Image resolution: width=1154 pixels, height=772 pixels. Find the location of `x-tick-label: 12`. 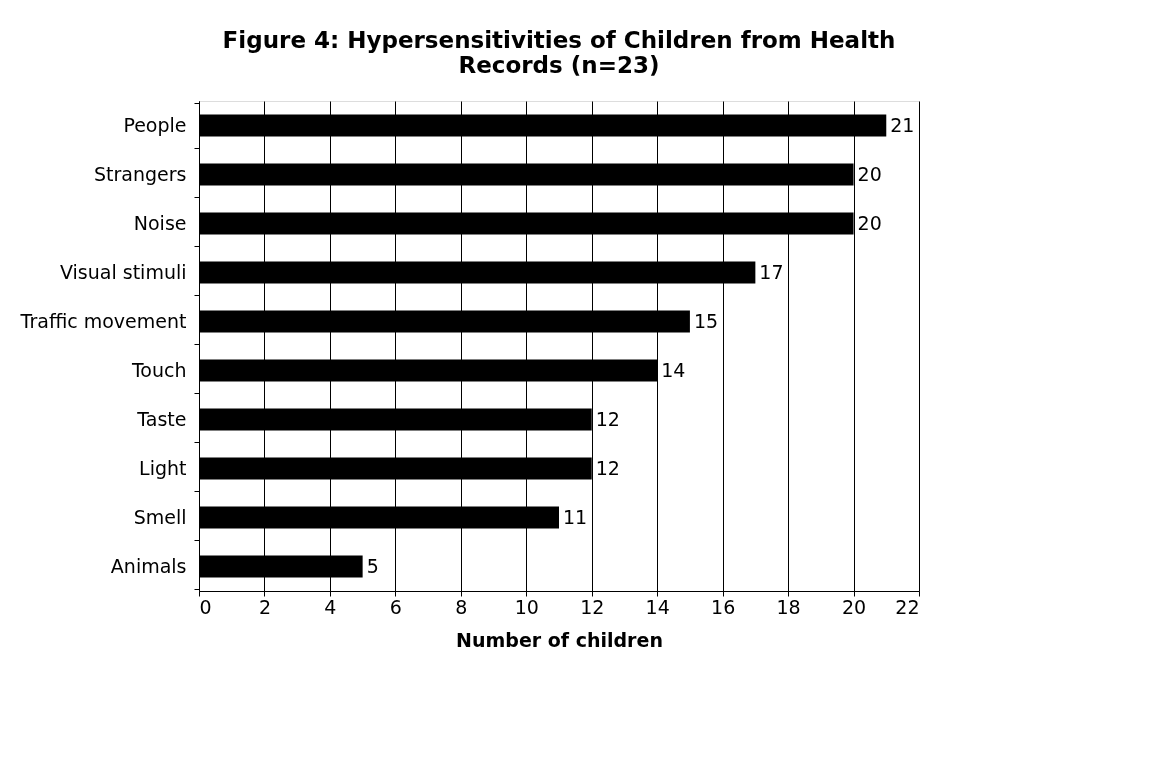

x-tick-label: 12 is located at coordinates (592, 606).